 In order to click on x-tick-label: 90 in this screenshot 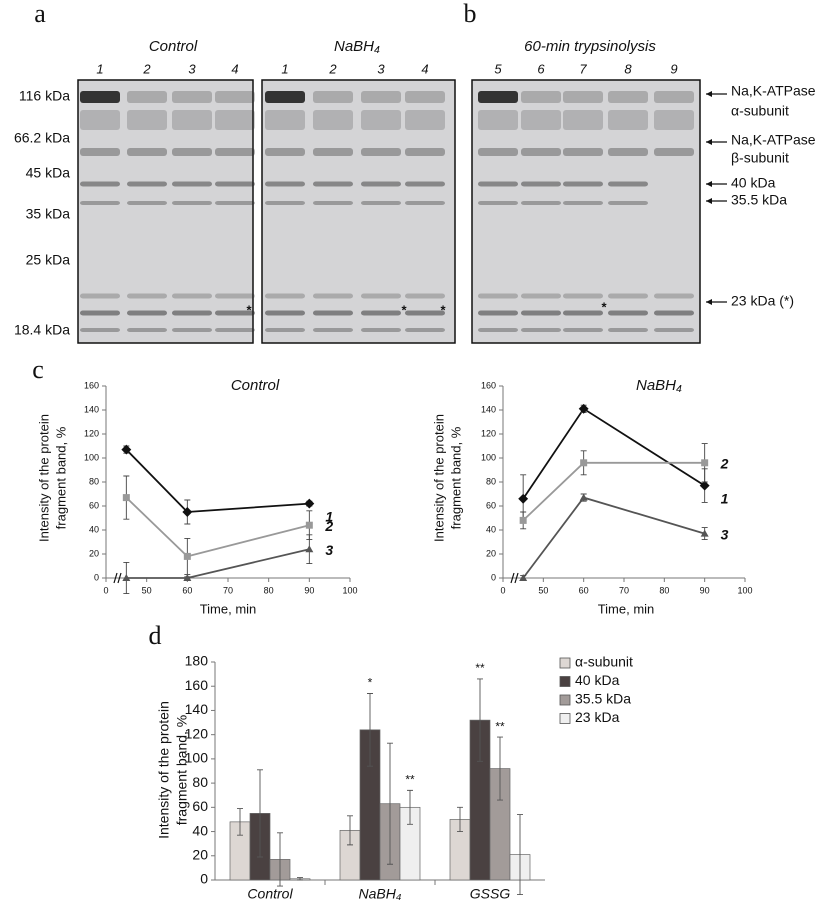, I will do `click(309, 590)`.